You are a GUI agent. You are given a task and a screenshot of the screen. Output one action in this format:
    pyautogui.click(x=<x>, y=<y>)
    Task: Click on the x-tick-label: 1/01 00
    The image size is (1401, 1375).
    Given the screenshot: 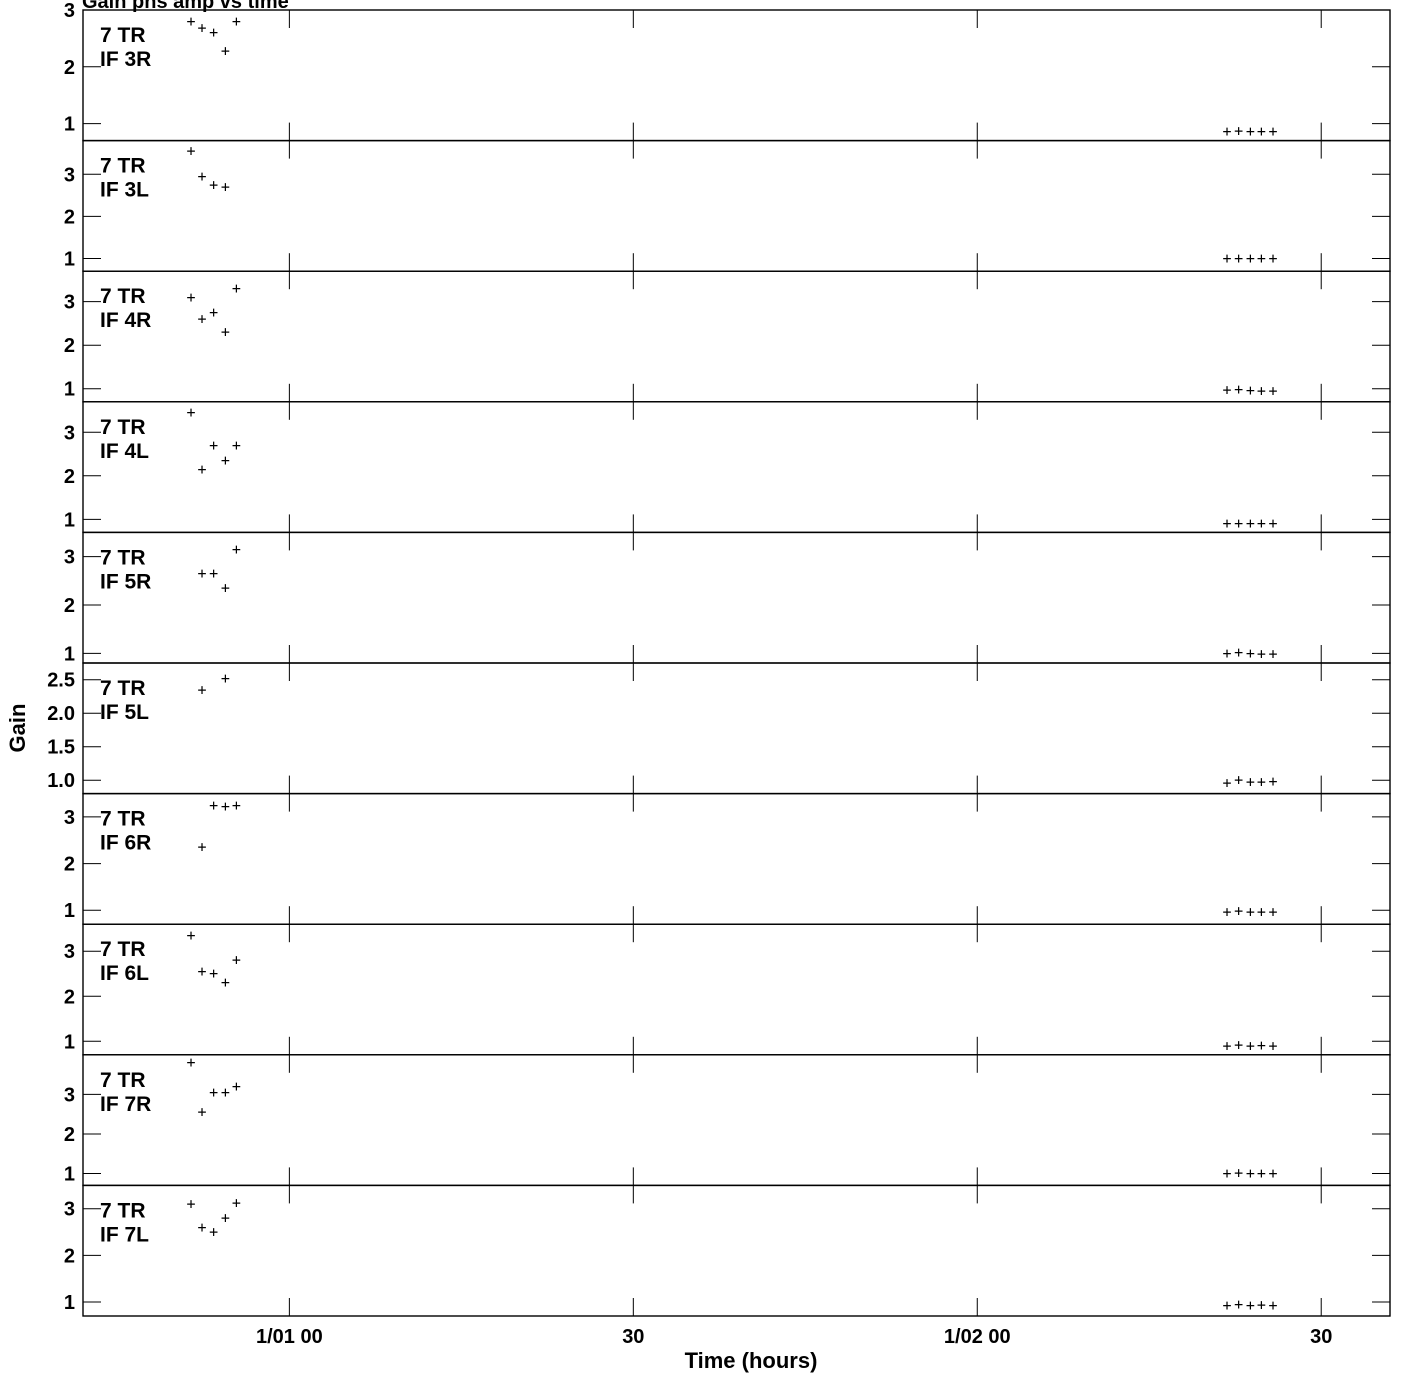 What is the action you would take?
    pyautogui.click(x=289, y=1337)
    